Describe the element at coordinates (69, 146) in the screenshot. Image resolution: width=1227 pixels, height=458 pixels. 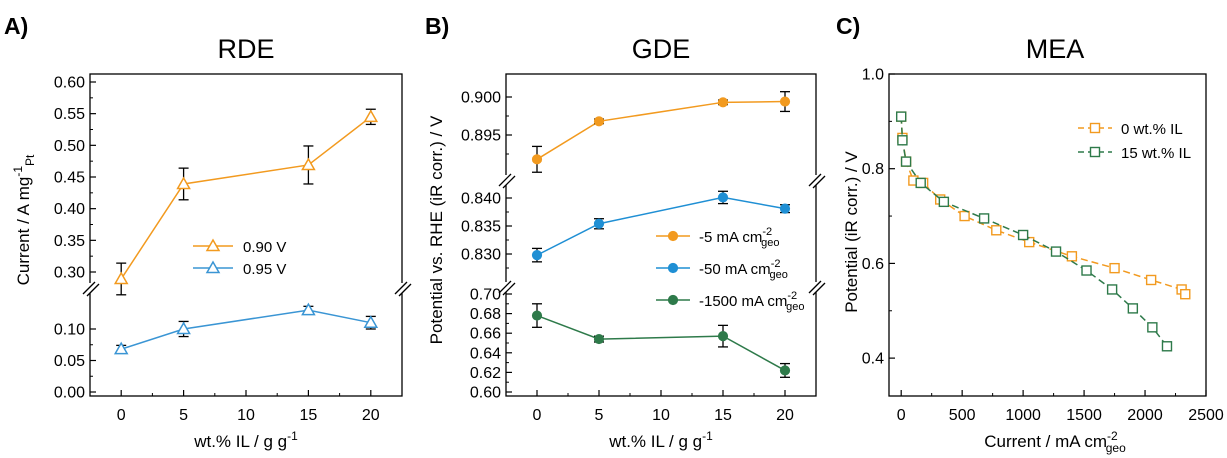
I see `panel-a-ytick-label: 0.50` at that location.